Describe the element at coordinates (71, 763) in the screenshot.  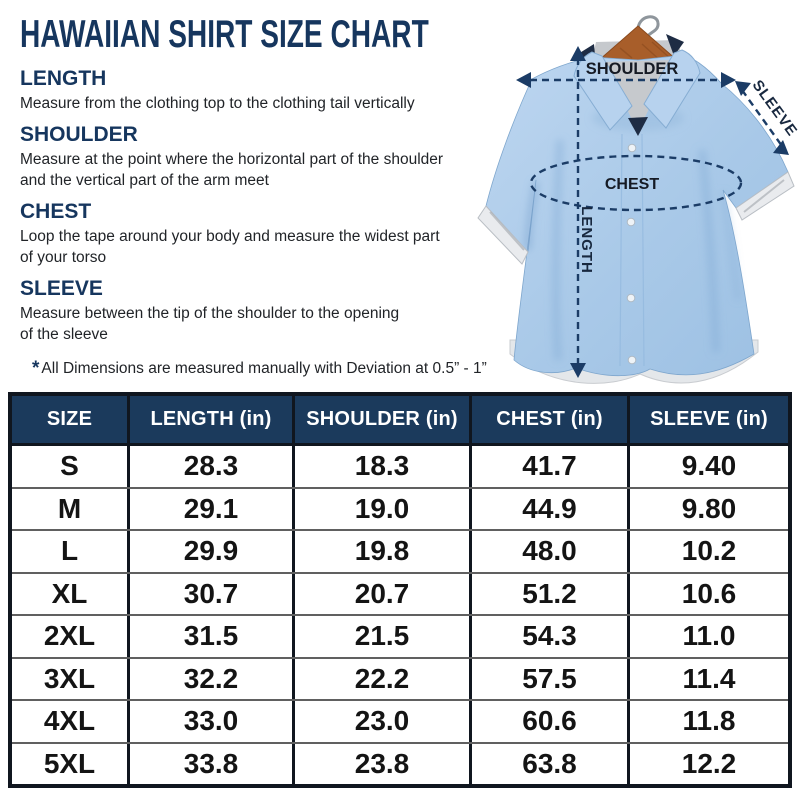
I see `table-cell-size: 5XL` at that location.